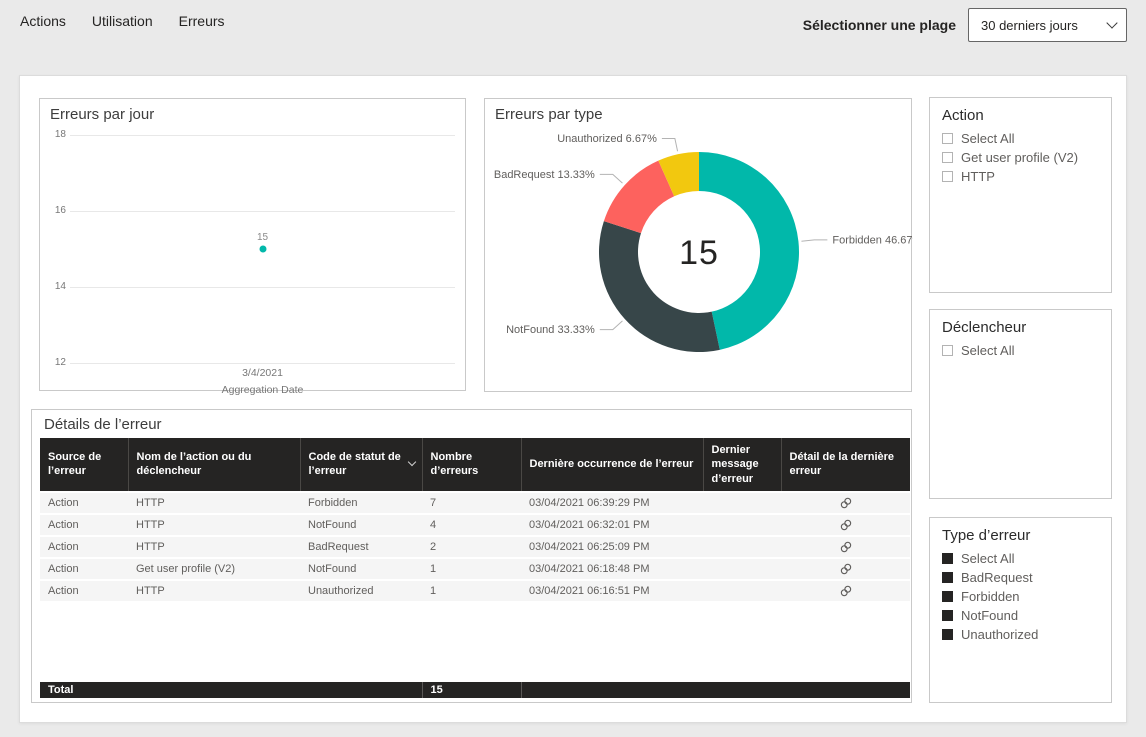  I want to click on option-label: Forbidden, so click(990, 596).